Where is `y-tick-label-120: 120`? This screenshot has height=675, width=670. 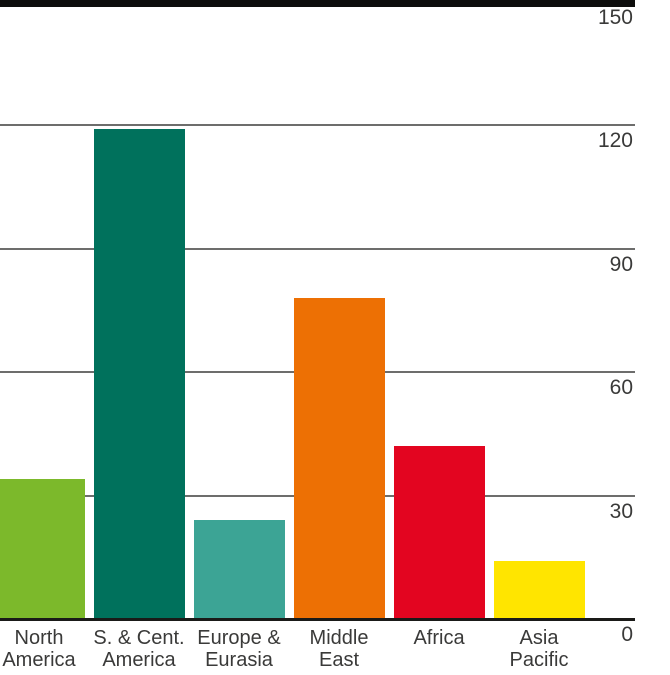 y-tick-label-120: 120 is located at coordinates (615, 140).